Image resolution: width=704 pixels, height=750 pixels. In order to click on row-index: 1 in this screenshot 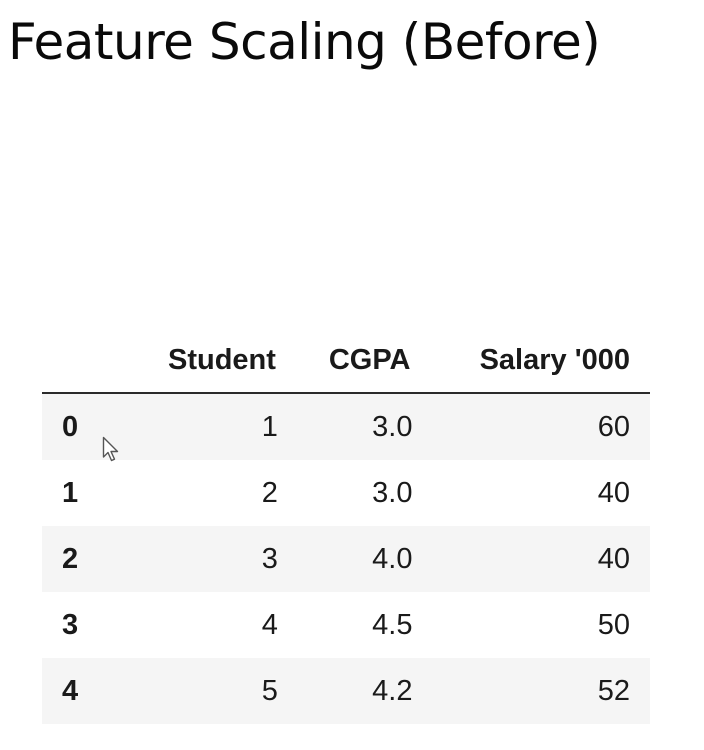, I will do `click(70, 492)`.